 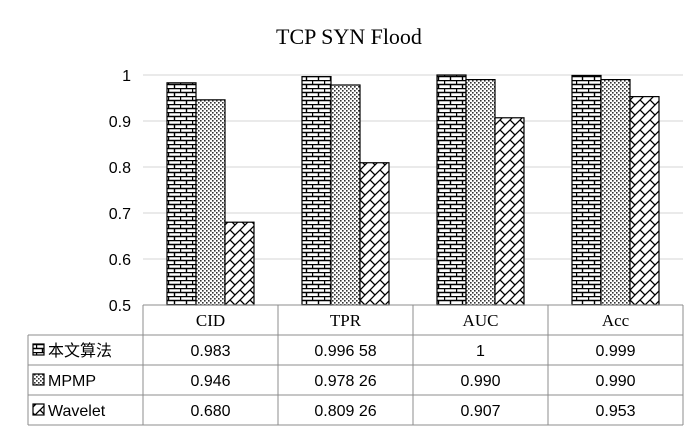 I want to click on y-tick-label: 0.8, so click(x=120, y=168).